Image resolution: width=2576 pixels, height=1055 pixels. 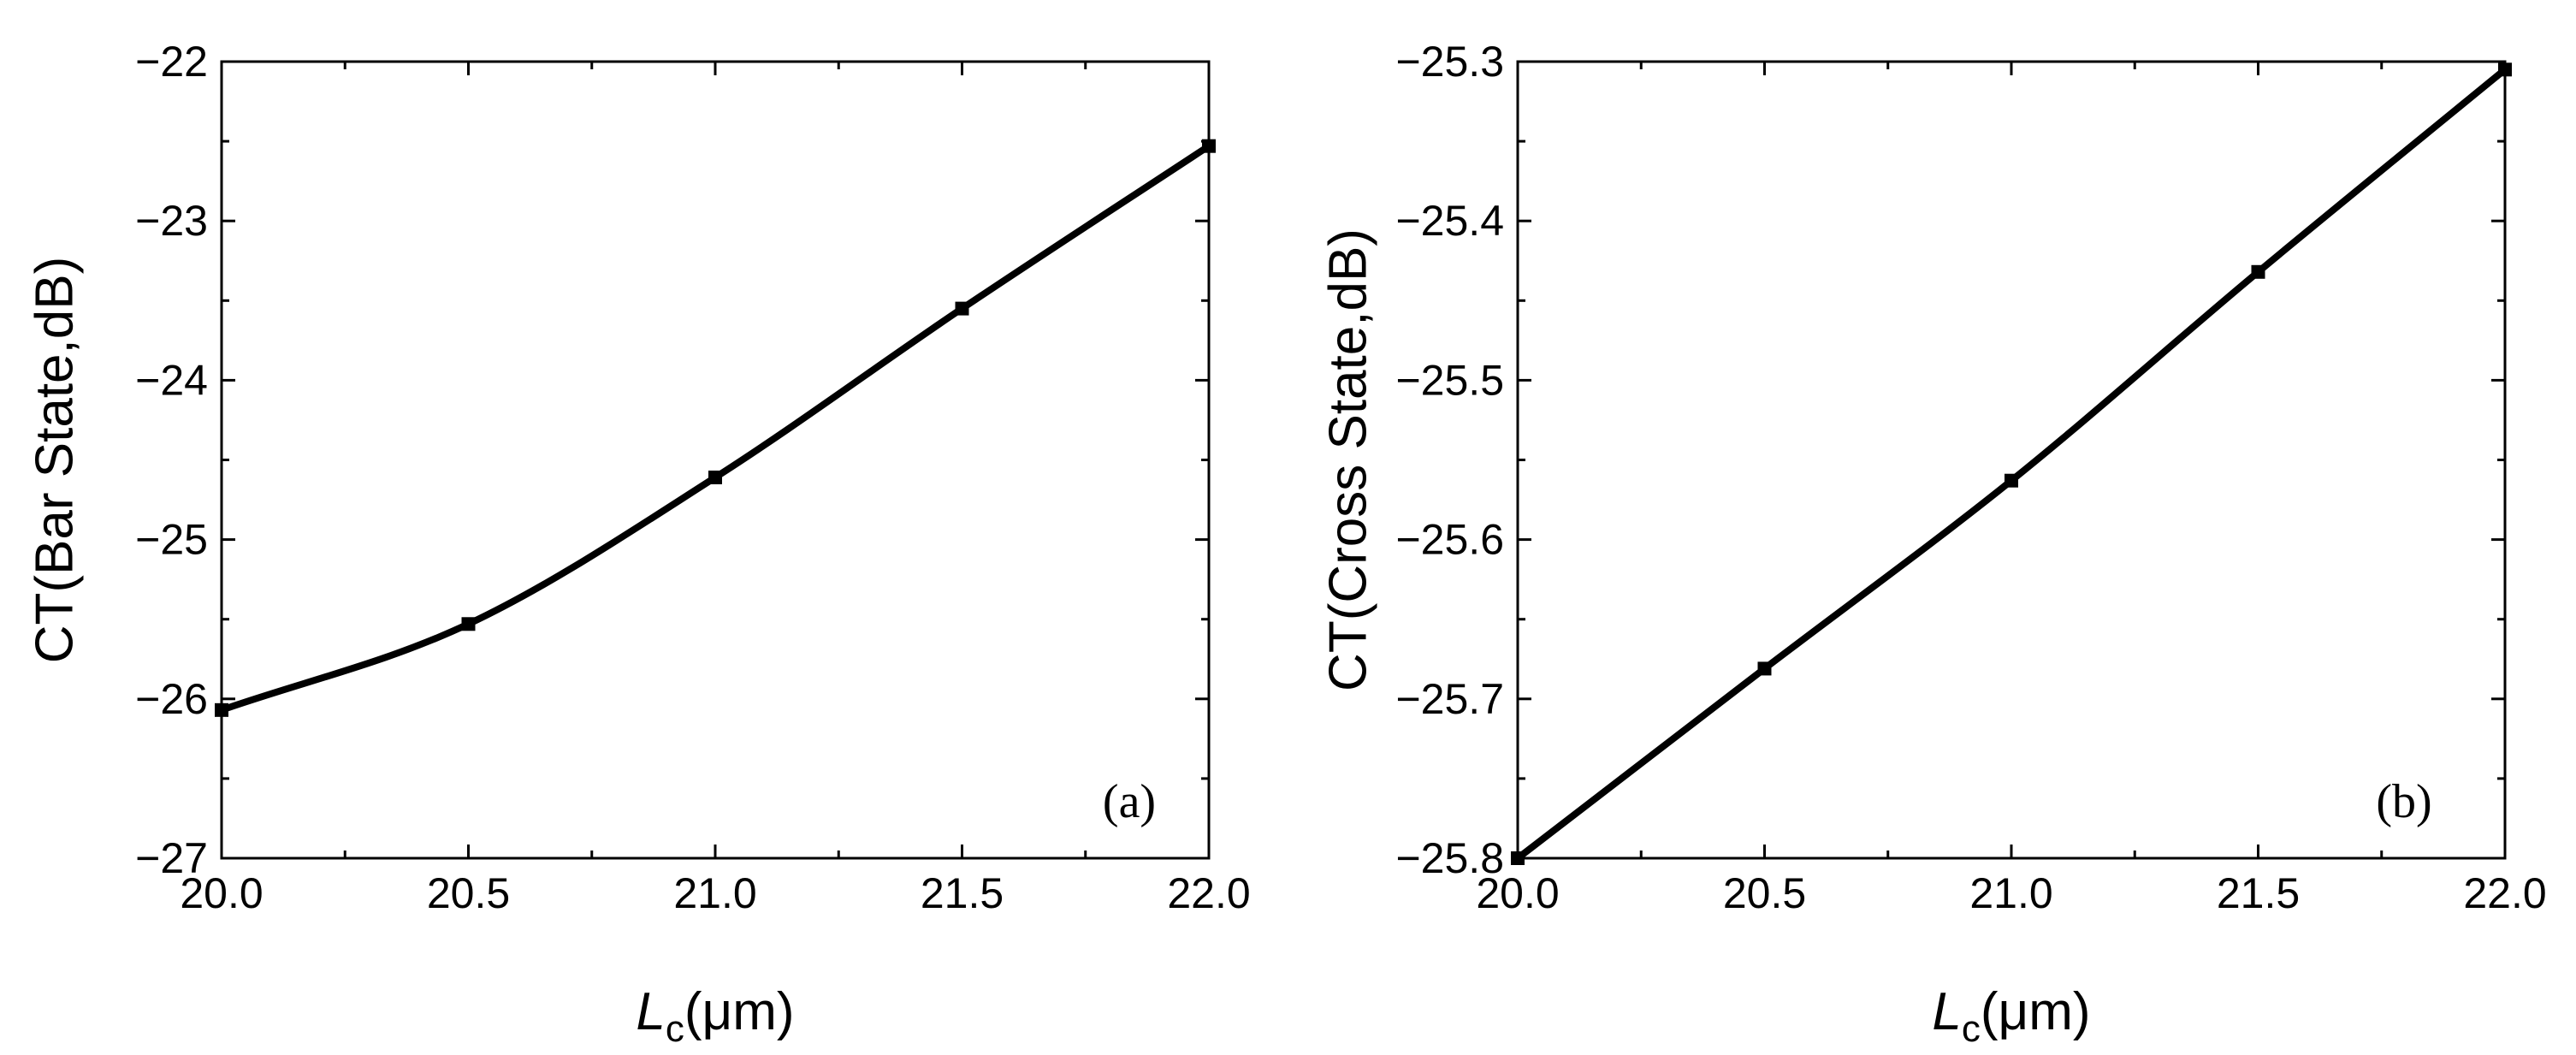 What do you see at coordinates (1449, 858) in the screenshot?
I see `y-tick-label: −25.8` at bounding box center [1449, 858].